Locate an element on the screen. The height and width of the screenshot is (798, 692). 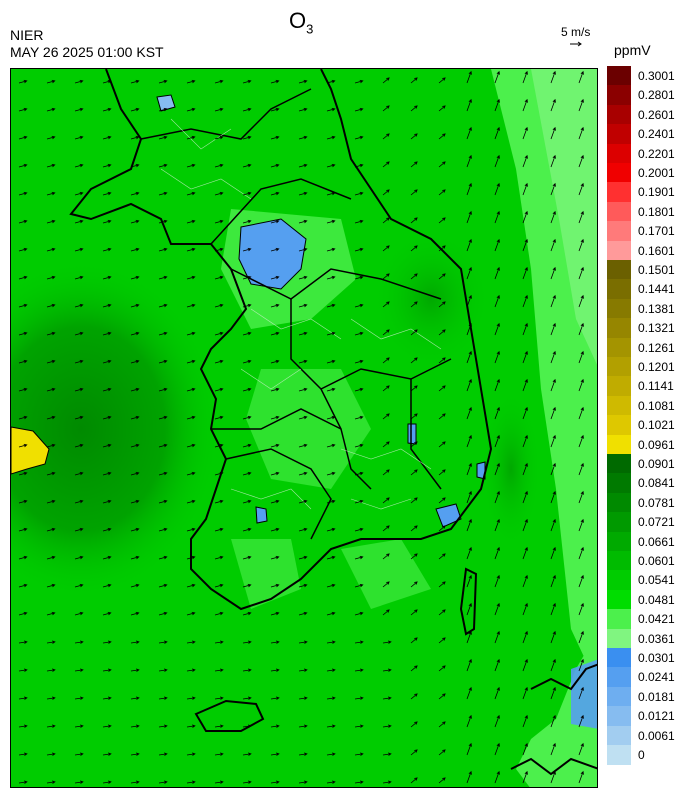
wind-scale-arrow-icon is located at coordinates (576, 44).